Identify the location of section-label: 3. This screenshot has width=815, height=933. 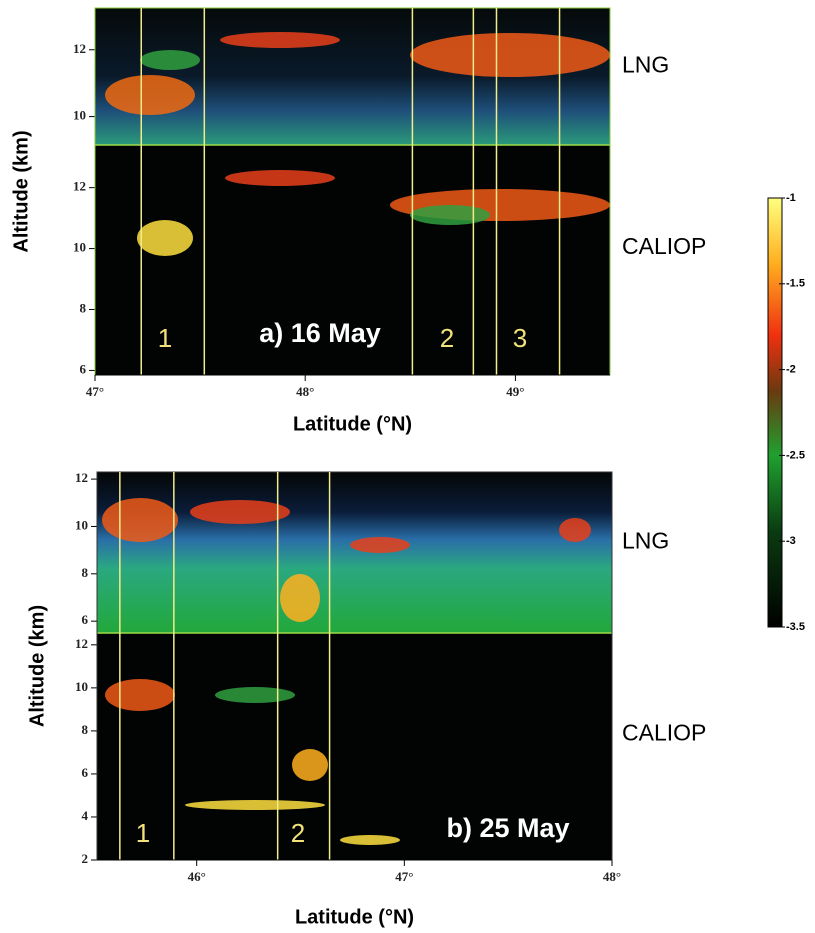
(520, 338).